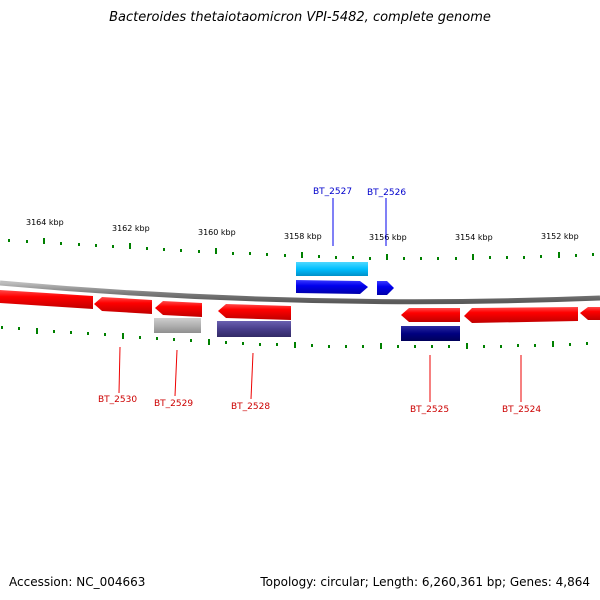 The height and width of the screenshot is (600, 600). Describe the element at coordinates (430, 333) in the screenshot. I see `gene-bt2525-track` at that location.